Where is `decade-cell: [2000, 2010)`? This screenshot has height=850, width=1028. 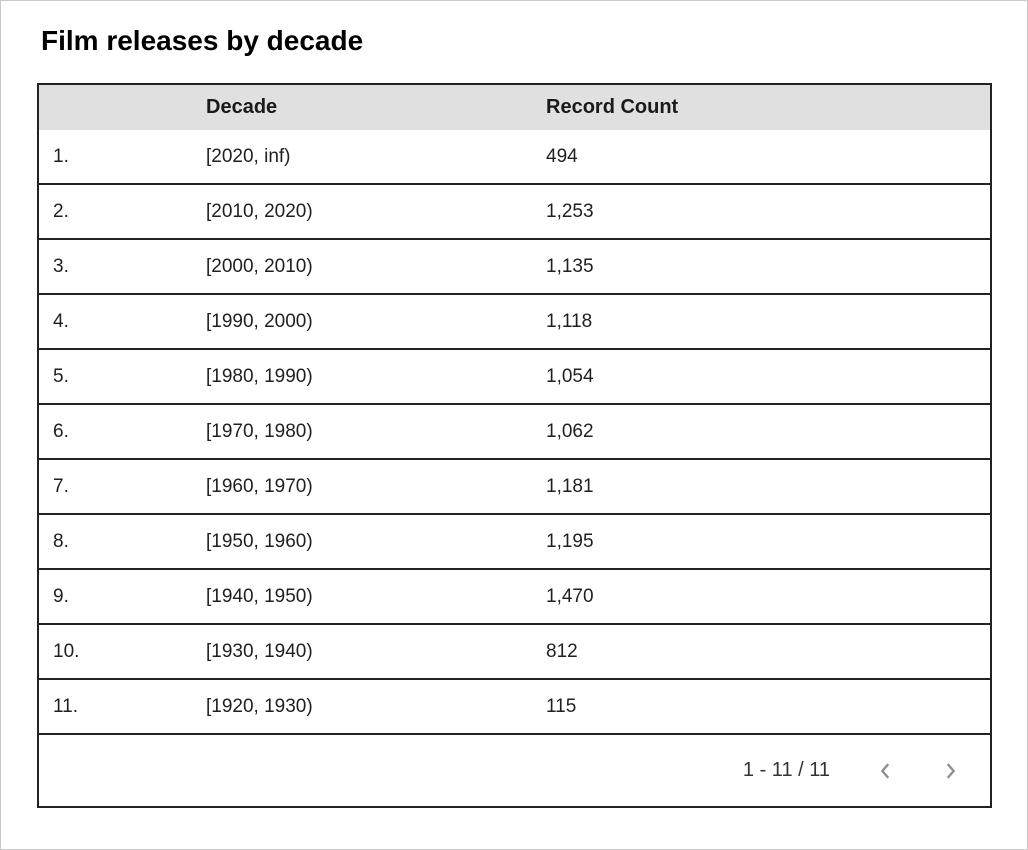 decade-cell: [2000, 2010) is located at coordinates (259, 266).